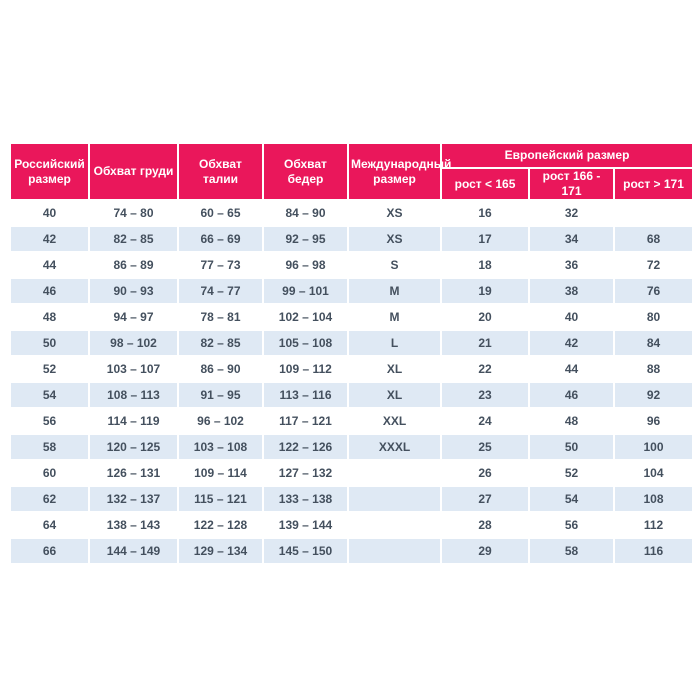  I want to click on table-cell: XXL, so click(394, 421).